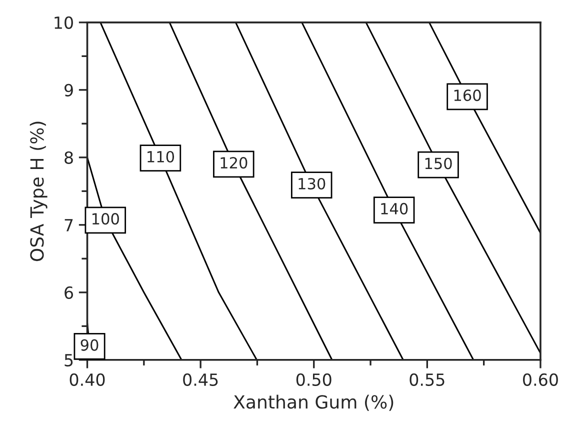 This screenshot has width=563, height=431. What do you see at coordinates (68, 157) in the screenshot?
I see `y-tick-label: 8` at bounding box center [68, 157].